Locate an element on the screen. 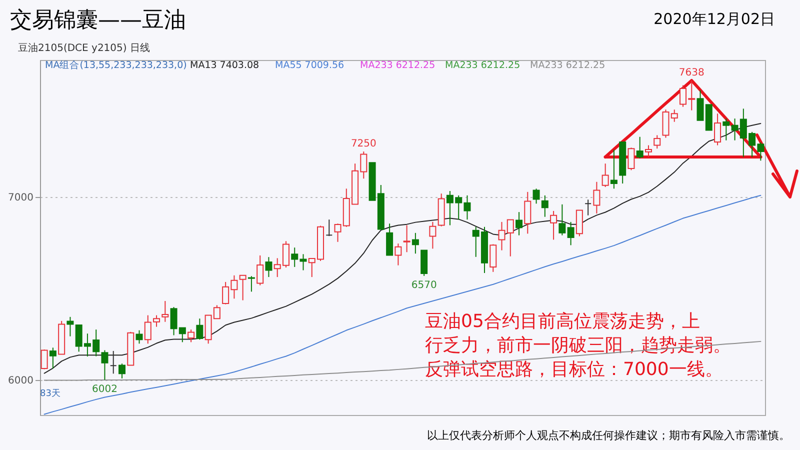 The image size is (800, 450). annotation: 6002 is located at coordinates (105, 389).